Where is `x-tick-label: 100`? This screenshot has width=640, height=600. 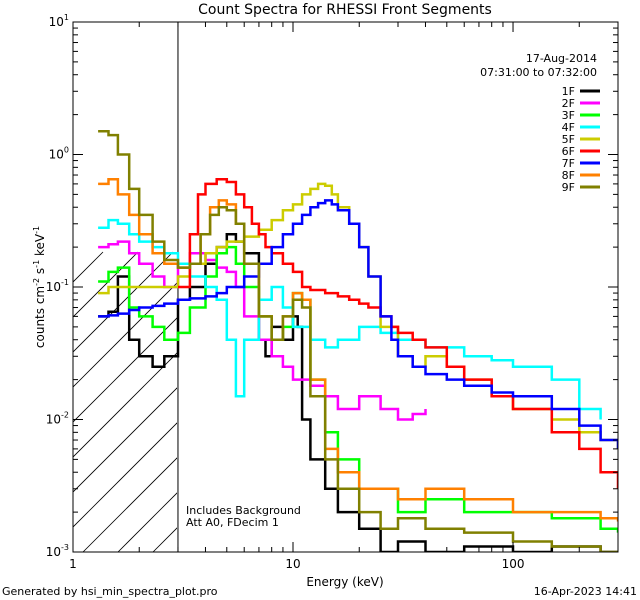
x-tick-label: 100 is located at coordinates (513, 564).